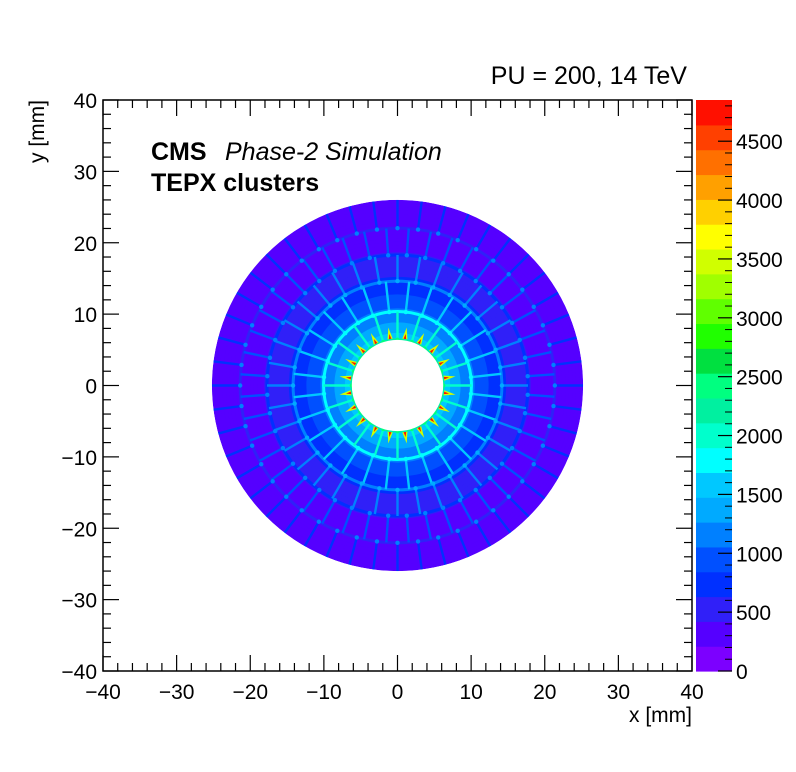  What do you see at coordinates (79, 387) in the screenshot?
I see `y-tick-labels: −40 −30 −20 −10 0 10 20 30 40` at bounding box center [79, 387].